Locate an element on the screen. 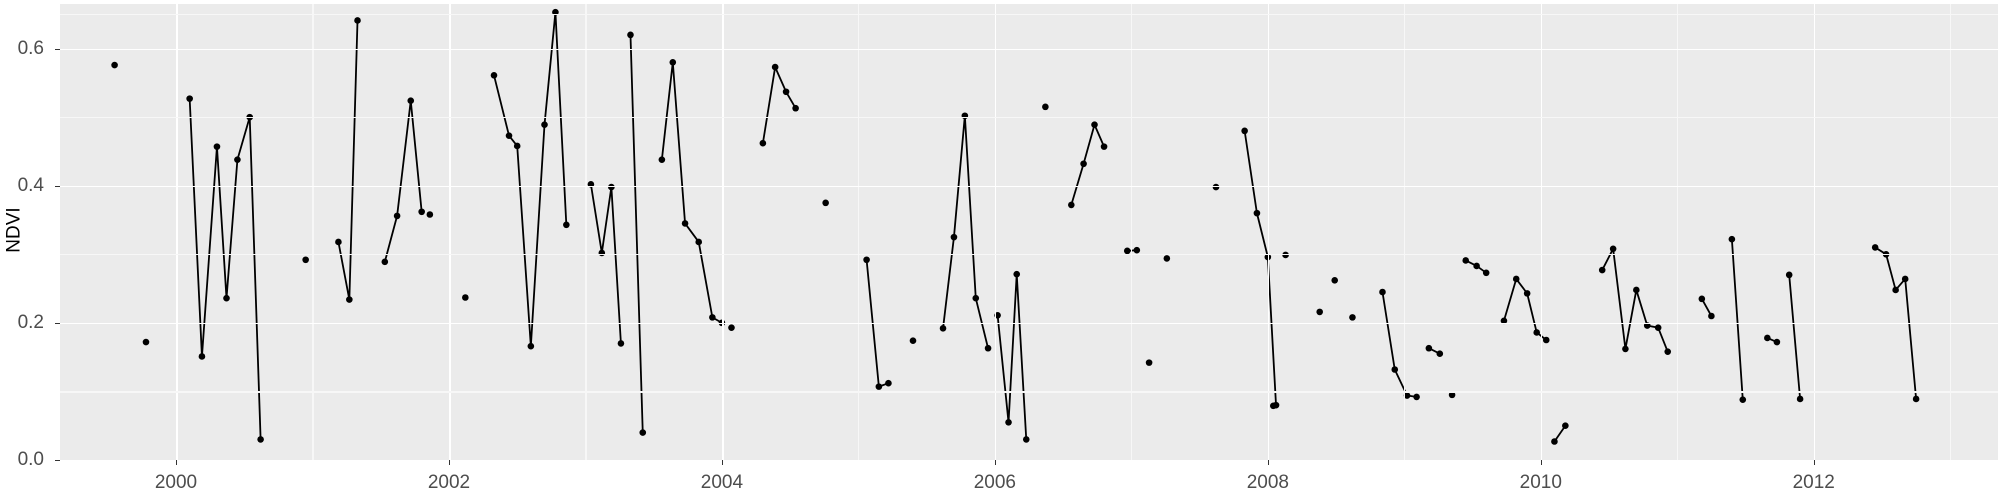 The height and width of the screenshot is (500, 2000). x-axis-tick-labels: 2000 2002 2004 2006 2008 2010 2012 is located at coordinates (1000, 483).